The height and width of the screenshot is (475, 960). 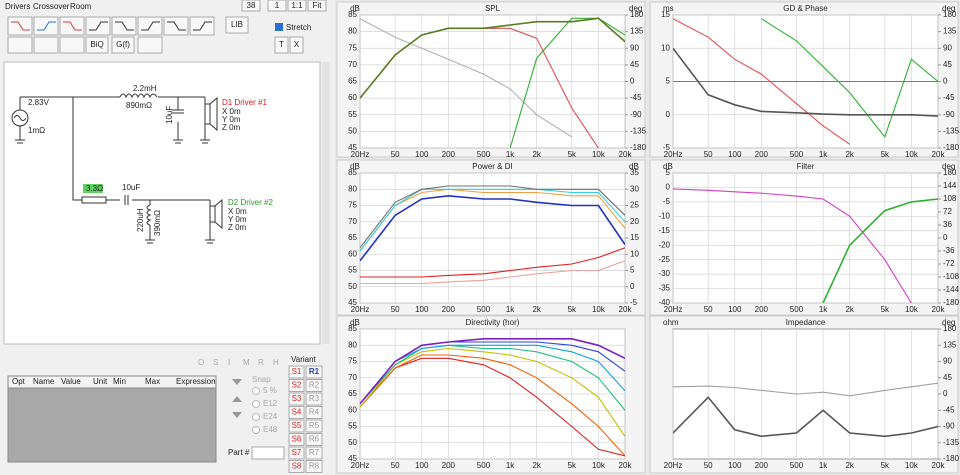 I want to click on source-voltage: 2.83V, so click(x=39, y=102).